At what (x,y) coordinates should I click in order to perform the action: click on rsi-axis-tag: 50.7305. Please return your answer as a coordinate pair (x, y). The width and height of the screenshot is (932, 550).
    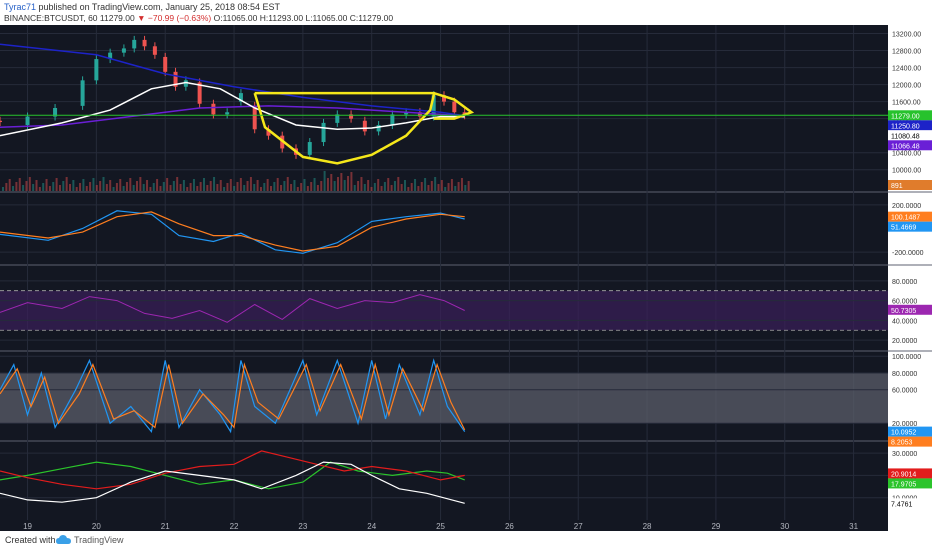
    Looking at the image, I should click on (903, 311).